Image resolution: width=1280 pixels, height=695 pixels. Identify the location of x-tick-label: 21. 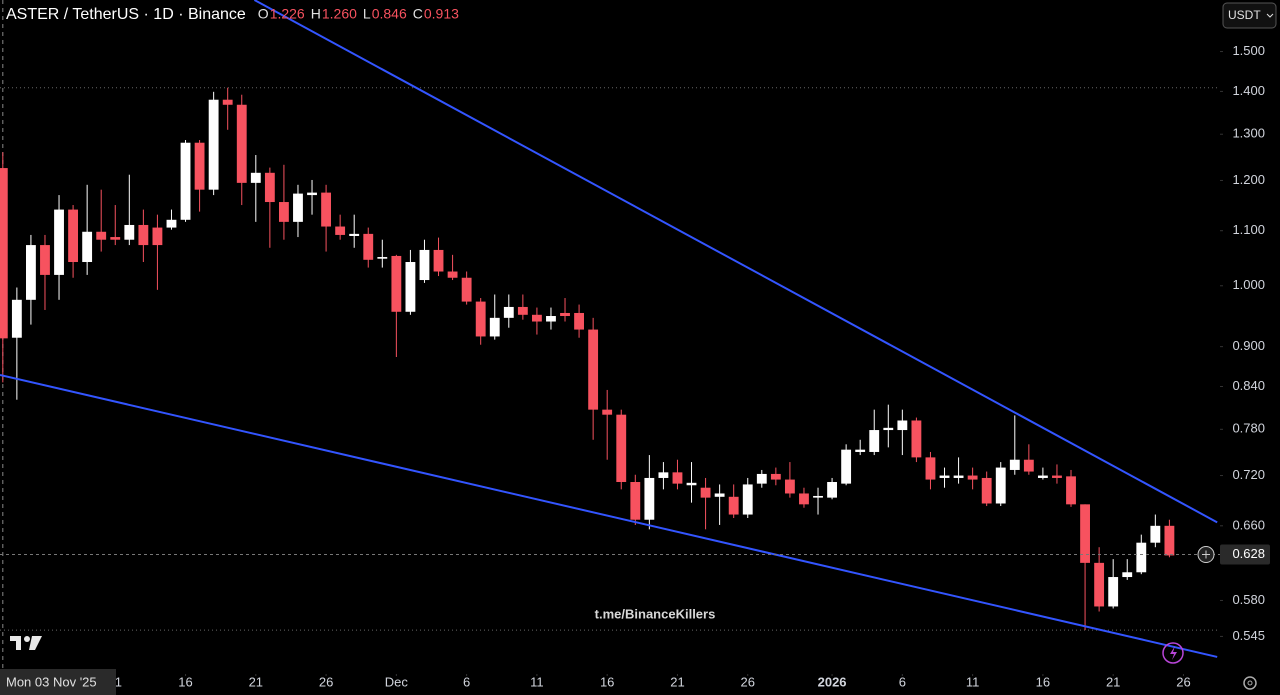
(677, 681).